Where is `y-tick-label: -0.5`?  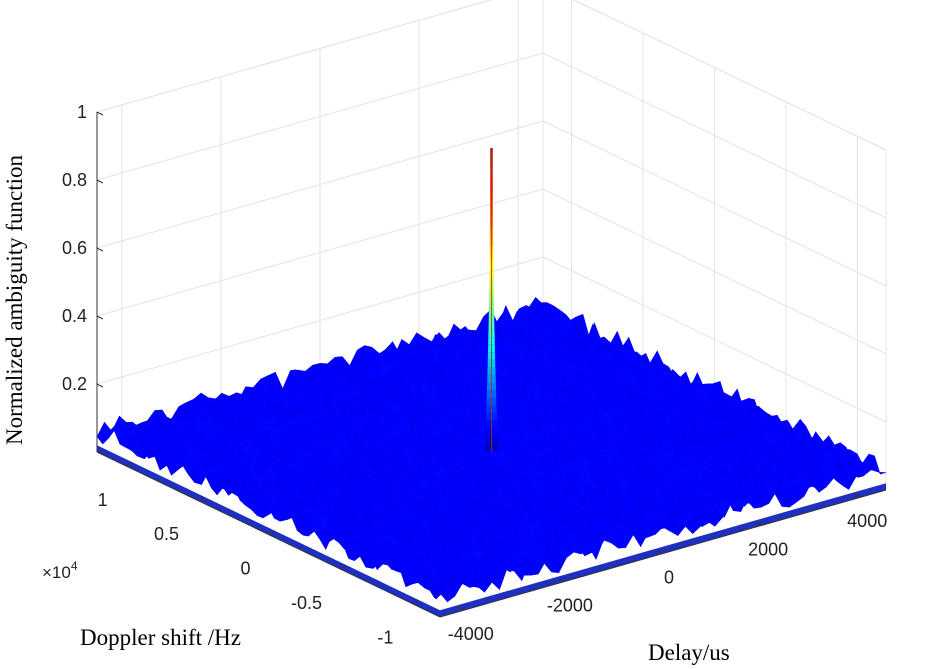 y-tick-label: -0.5 is located at coordinates (306, 603).